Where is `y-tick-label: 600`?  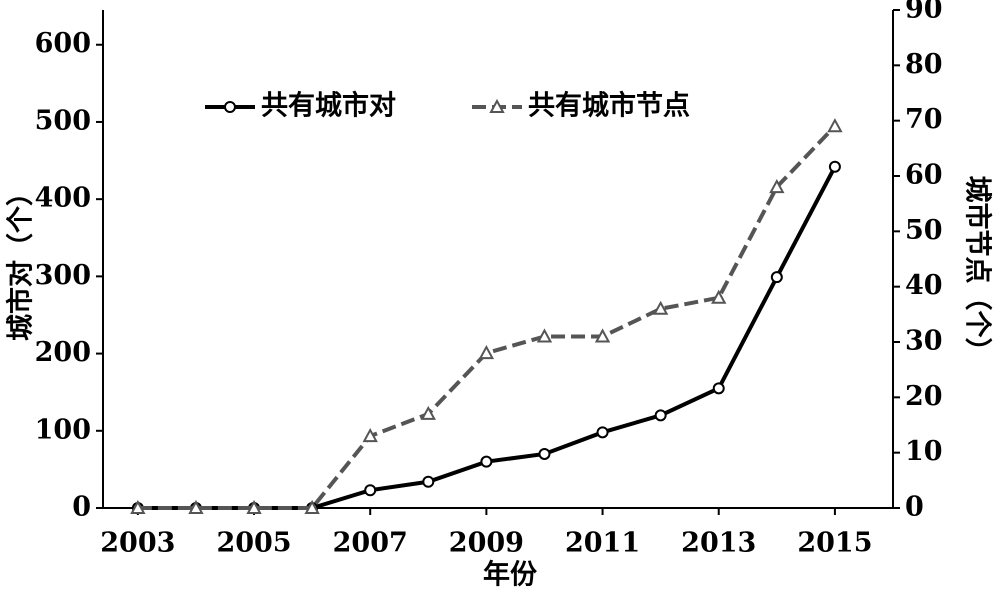
y-tick-label: 600 is located at coordinates (63, 43).